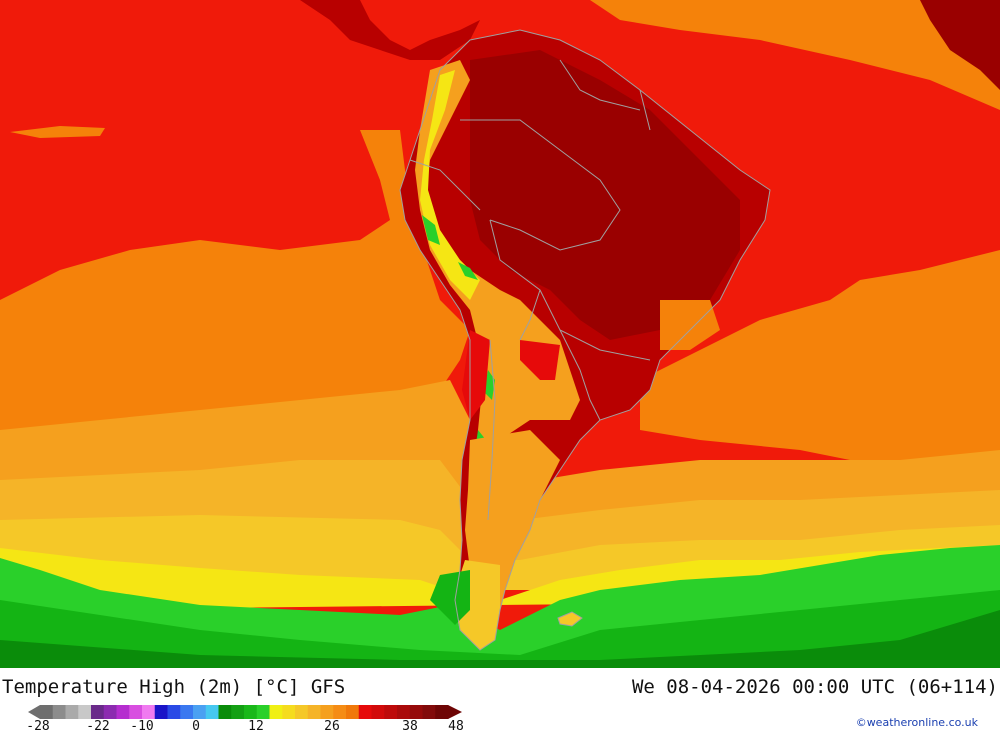  Describe the element at coordinates (795, 55) in the screenshot. I see `orange-zone-north-atlantic` at that location.